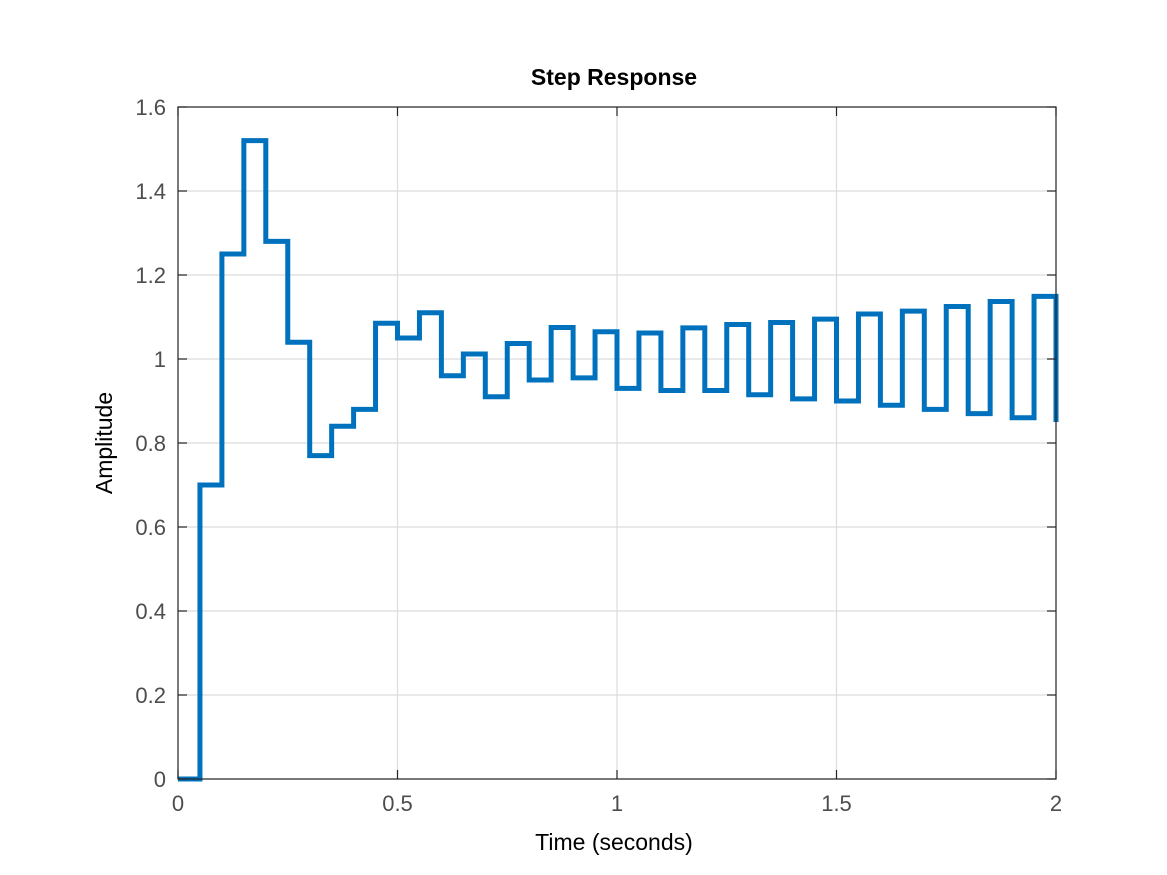  Describe the element at coordinates (617, 803) in the screenshot. I see `x-tick-label: 1` at that location.